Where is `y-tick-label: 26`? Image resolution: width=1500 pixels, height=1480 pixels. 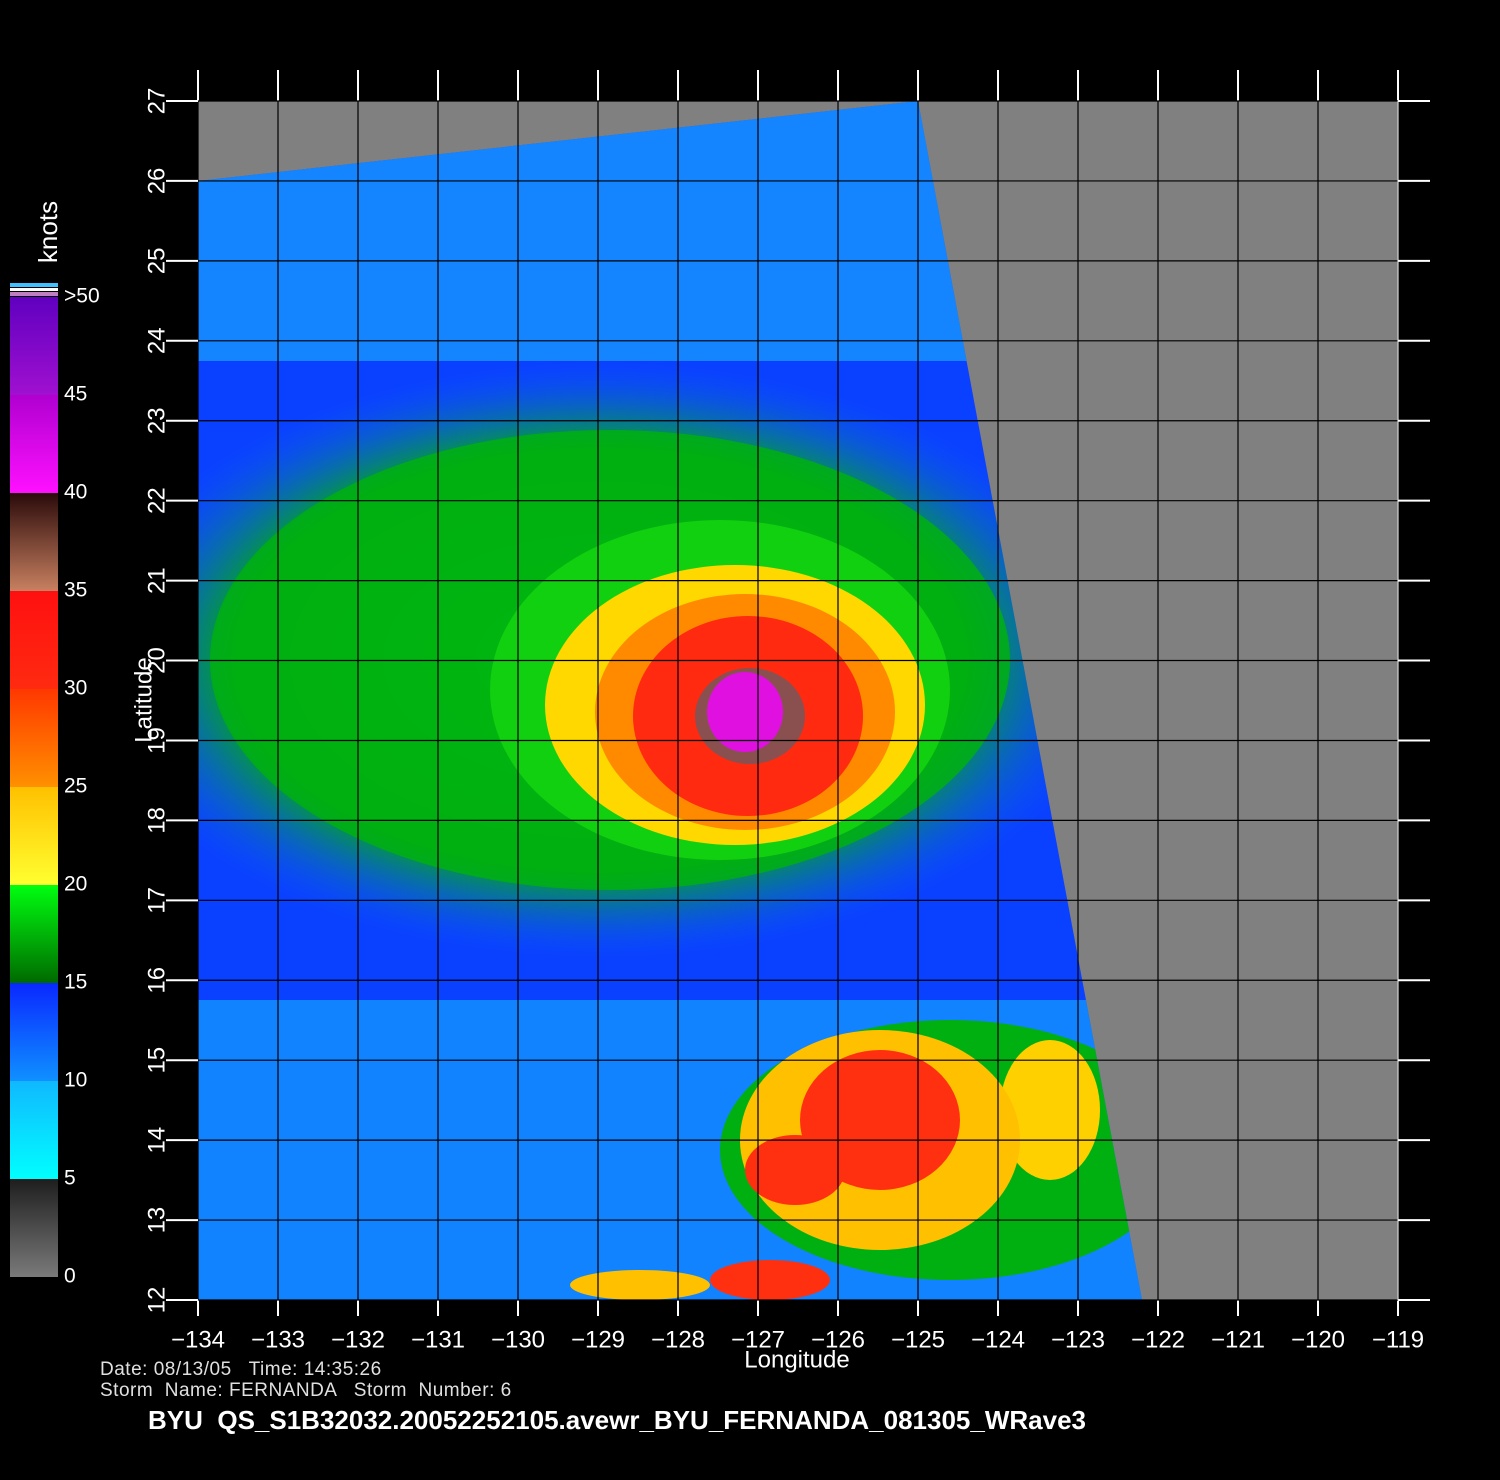
y-tick-label: 26 is located at coordinates (156, 181).